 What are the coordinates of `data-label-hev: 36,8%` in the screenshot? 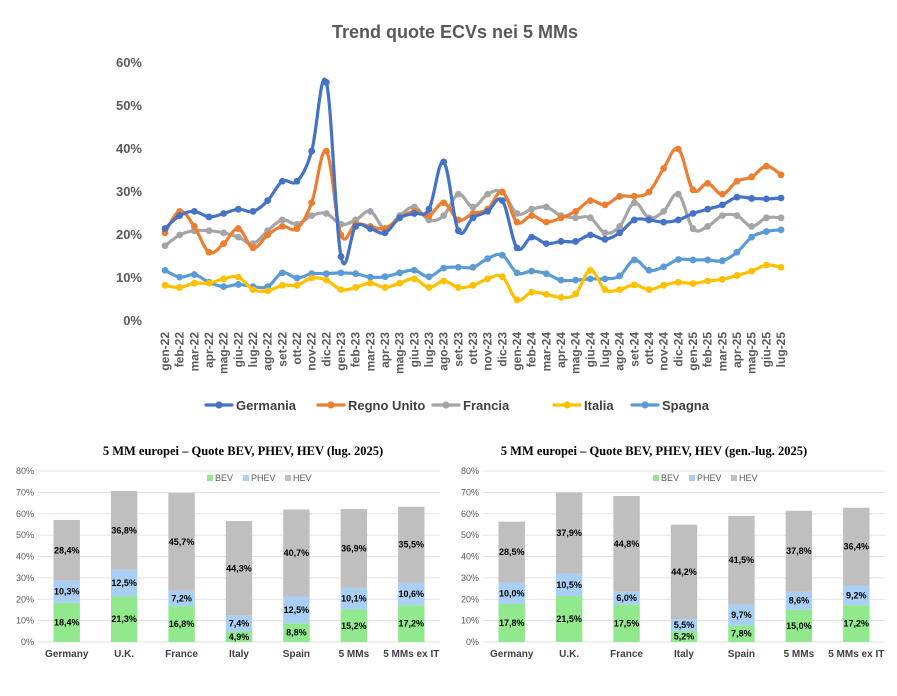 It's located at (124, 530).